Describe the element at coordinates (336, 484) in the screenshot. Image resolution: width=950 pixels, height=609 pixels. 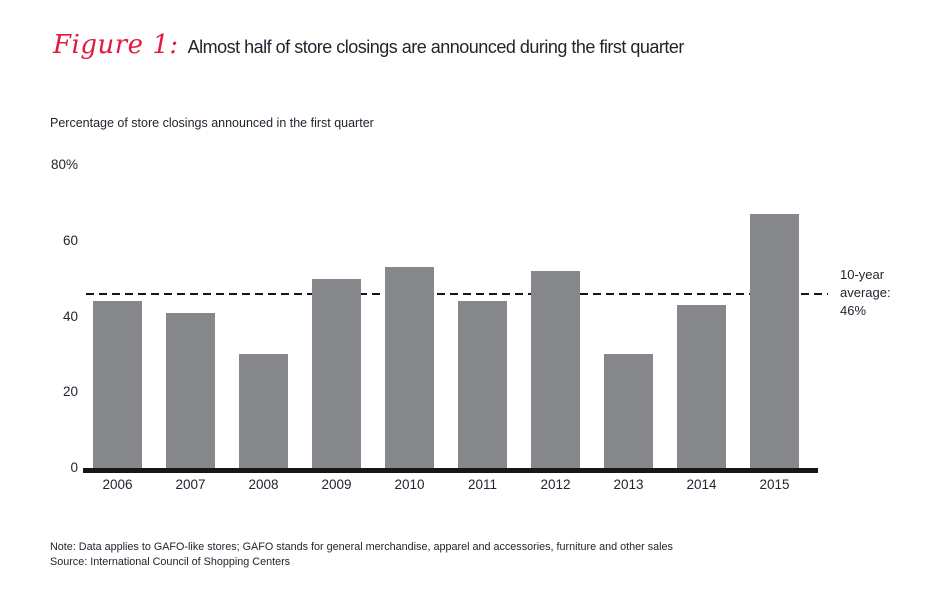
I see `x-axis-label: 2009` at that location.